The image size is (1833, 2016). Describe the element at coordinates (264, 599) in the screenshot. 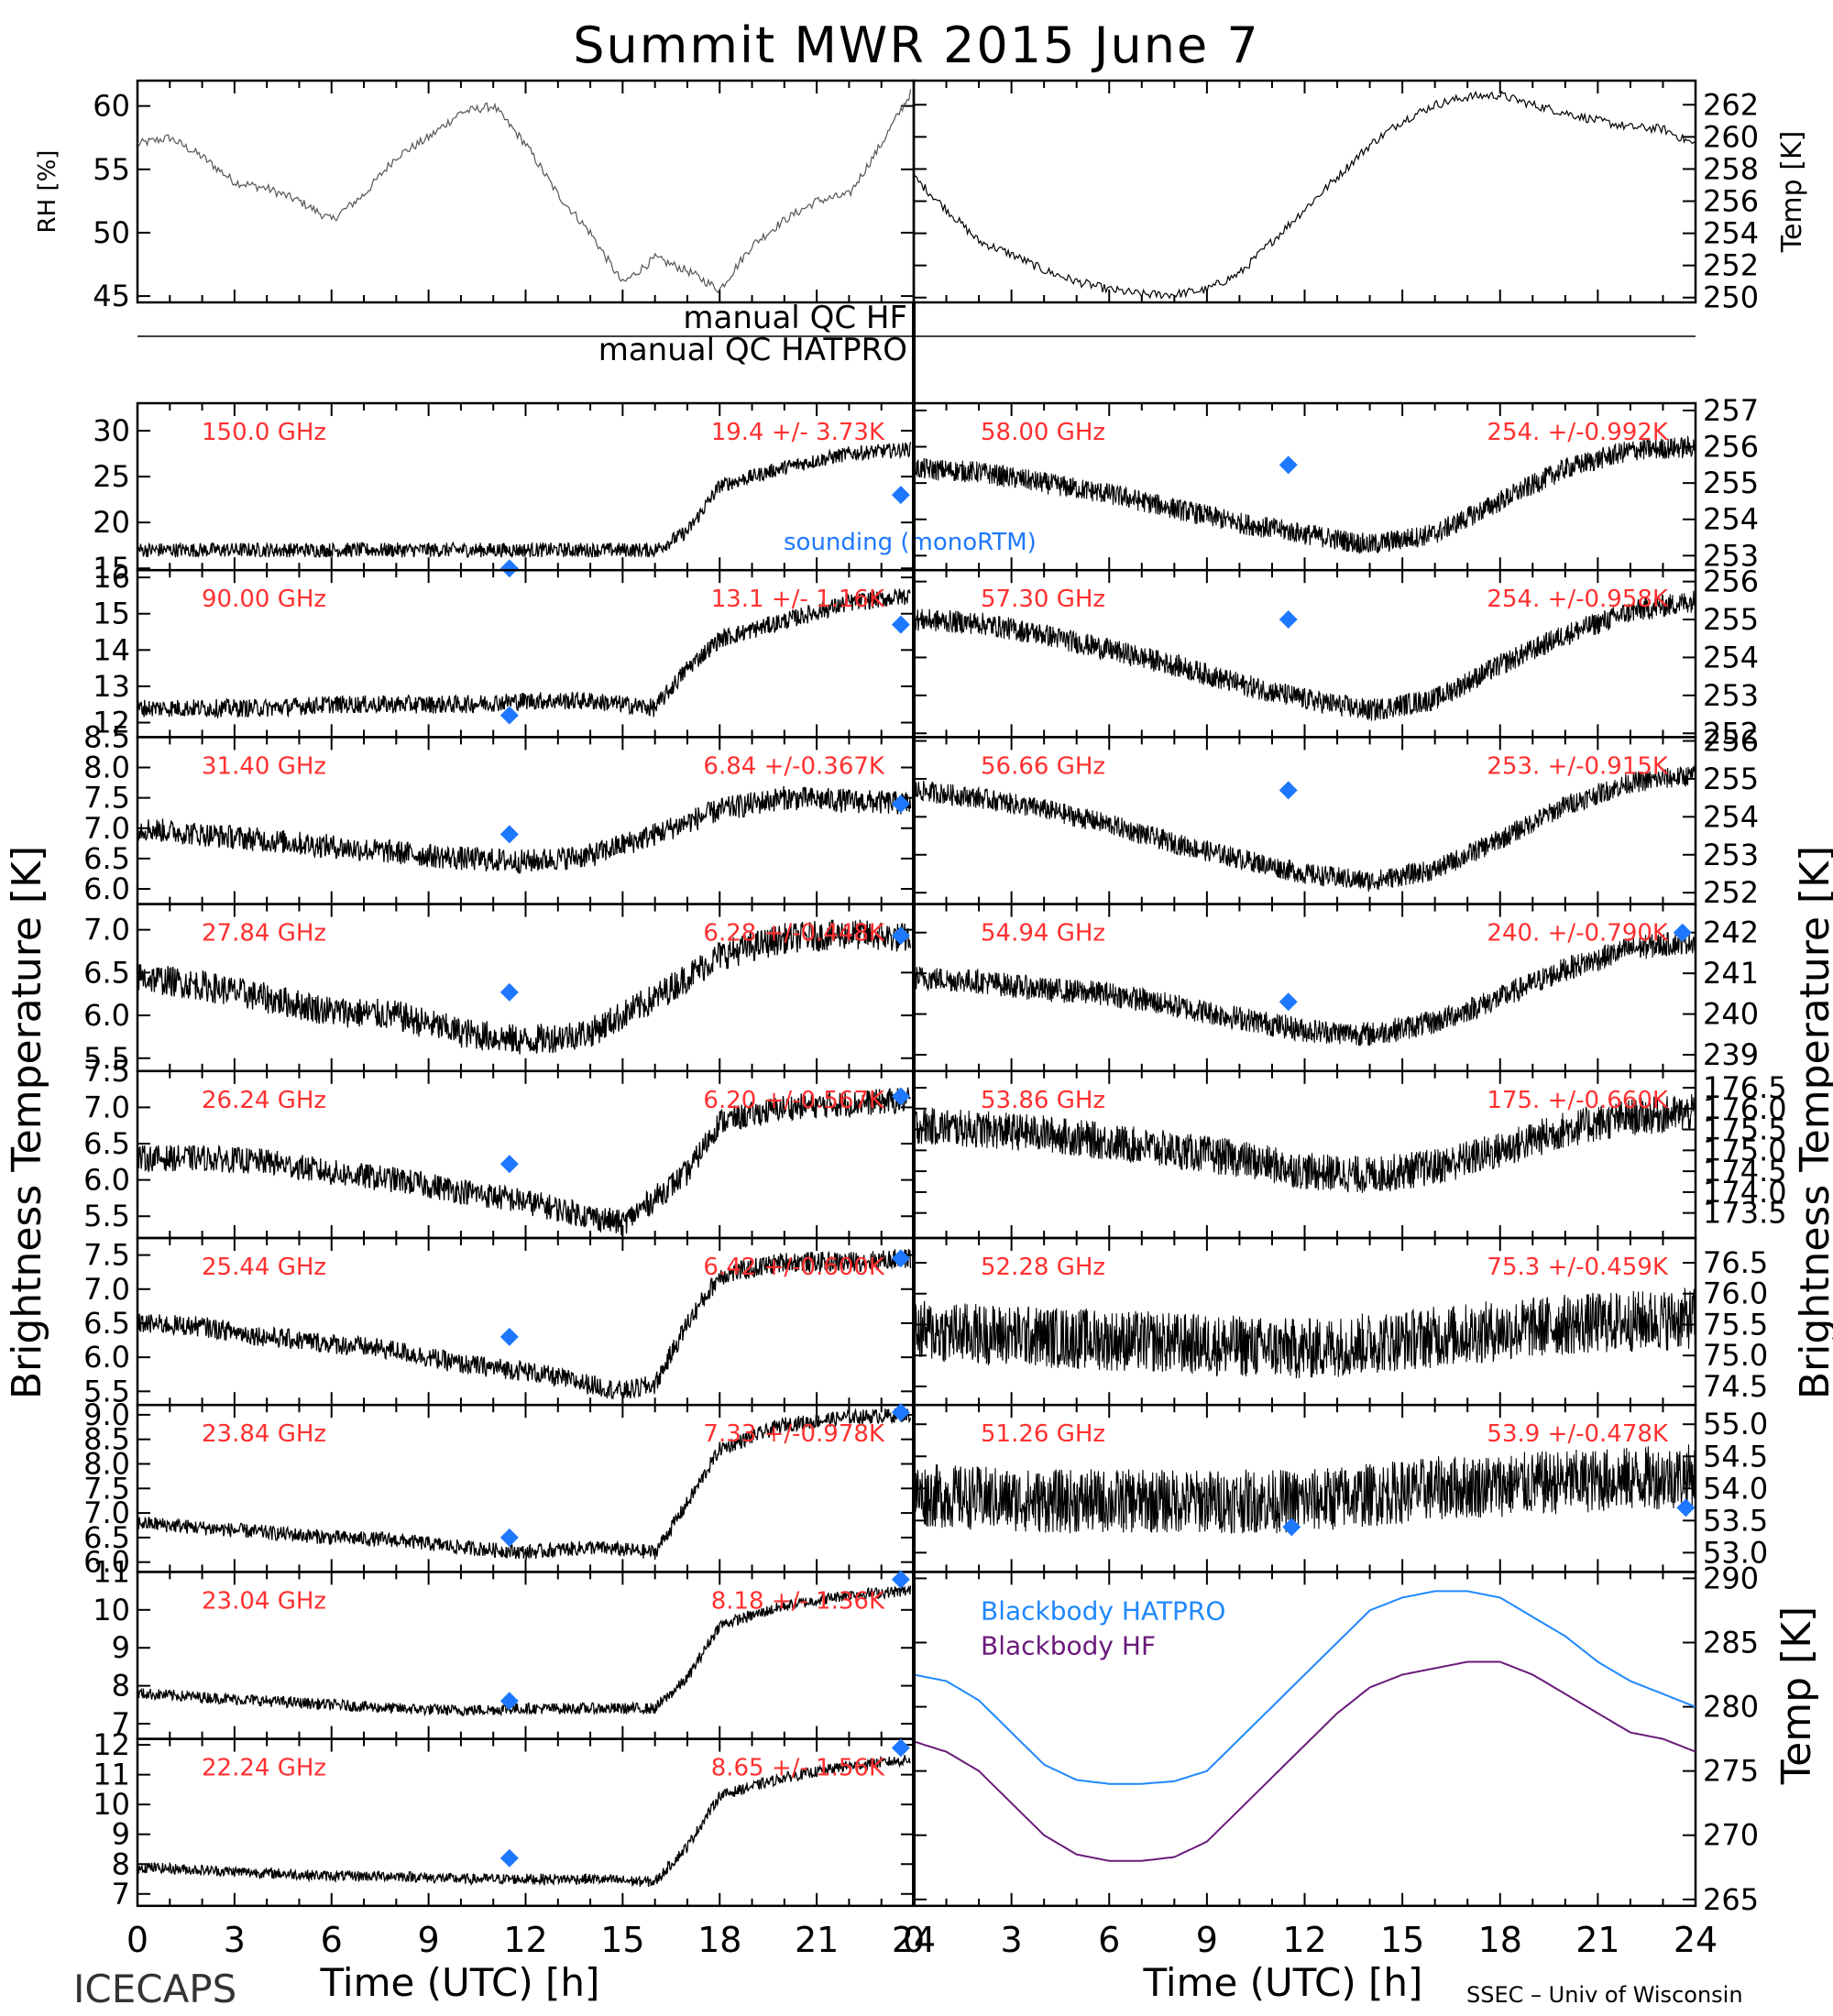

I see `left-panel-freq: 90.00 GHz` at that location.